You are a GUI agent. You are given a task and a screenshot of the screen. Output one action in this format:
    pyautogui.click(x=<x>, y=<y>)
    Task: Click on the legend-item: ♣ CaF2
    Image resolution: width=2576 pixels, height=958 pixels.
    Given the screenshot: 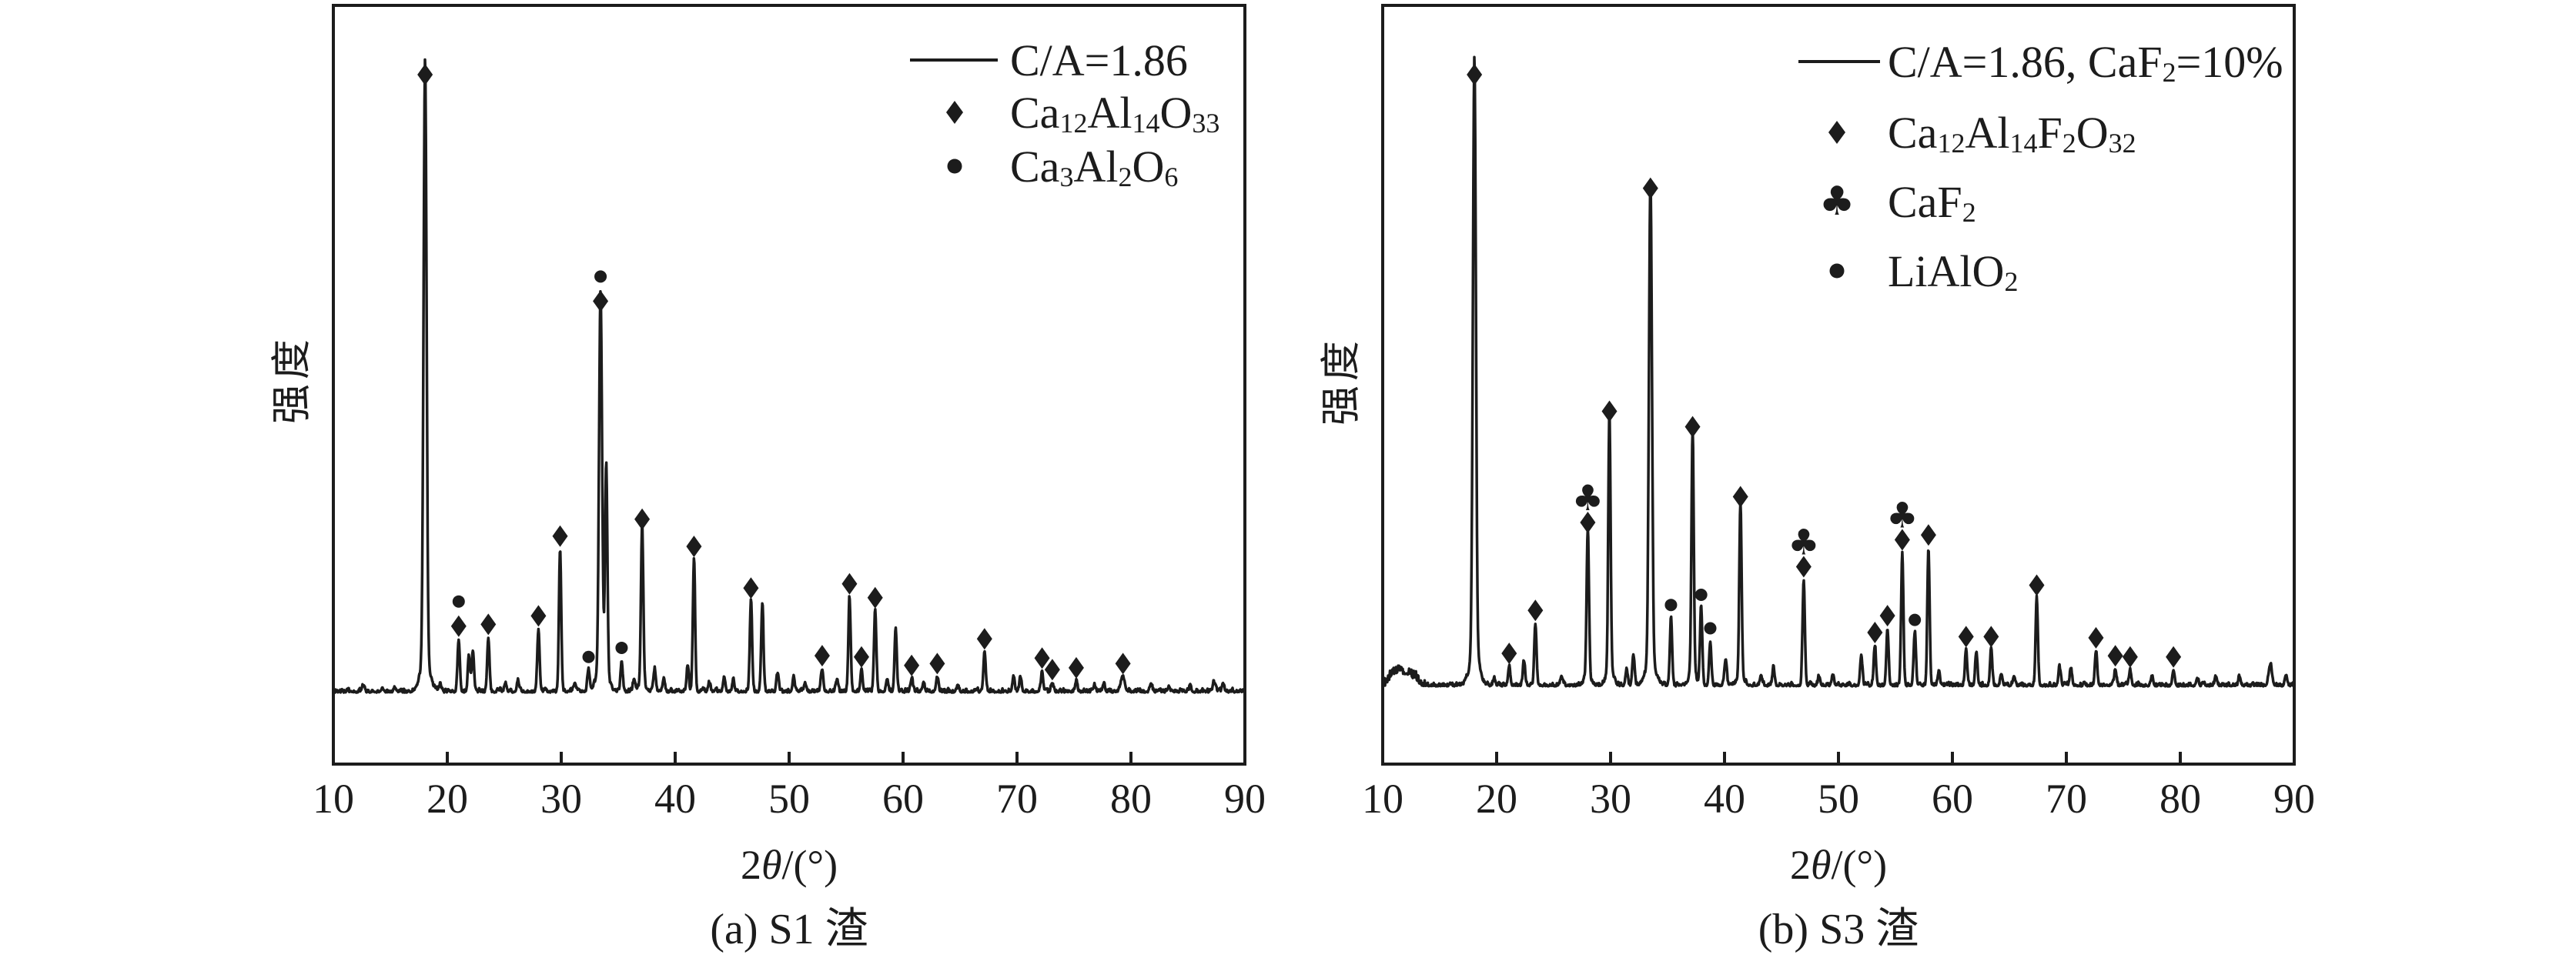 What is the action you would take?
    pyautogui.click(x=1897, y=202)
    